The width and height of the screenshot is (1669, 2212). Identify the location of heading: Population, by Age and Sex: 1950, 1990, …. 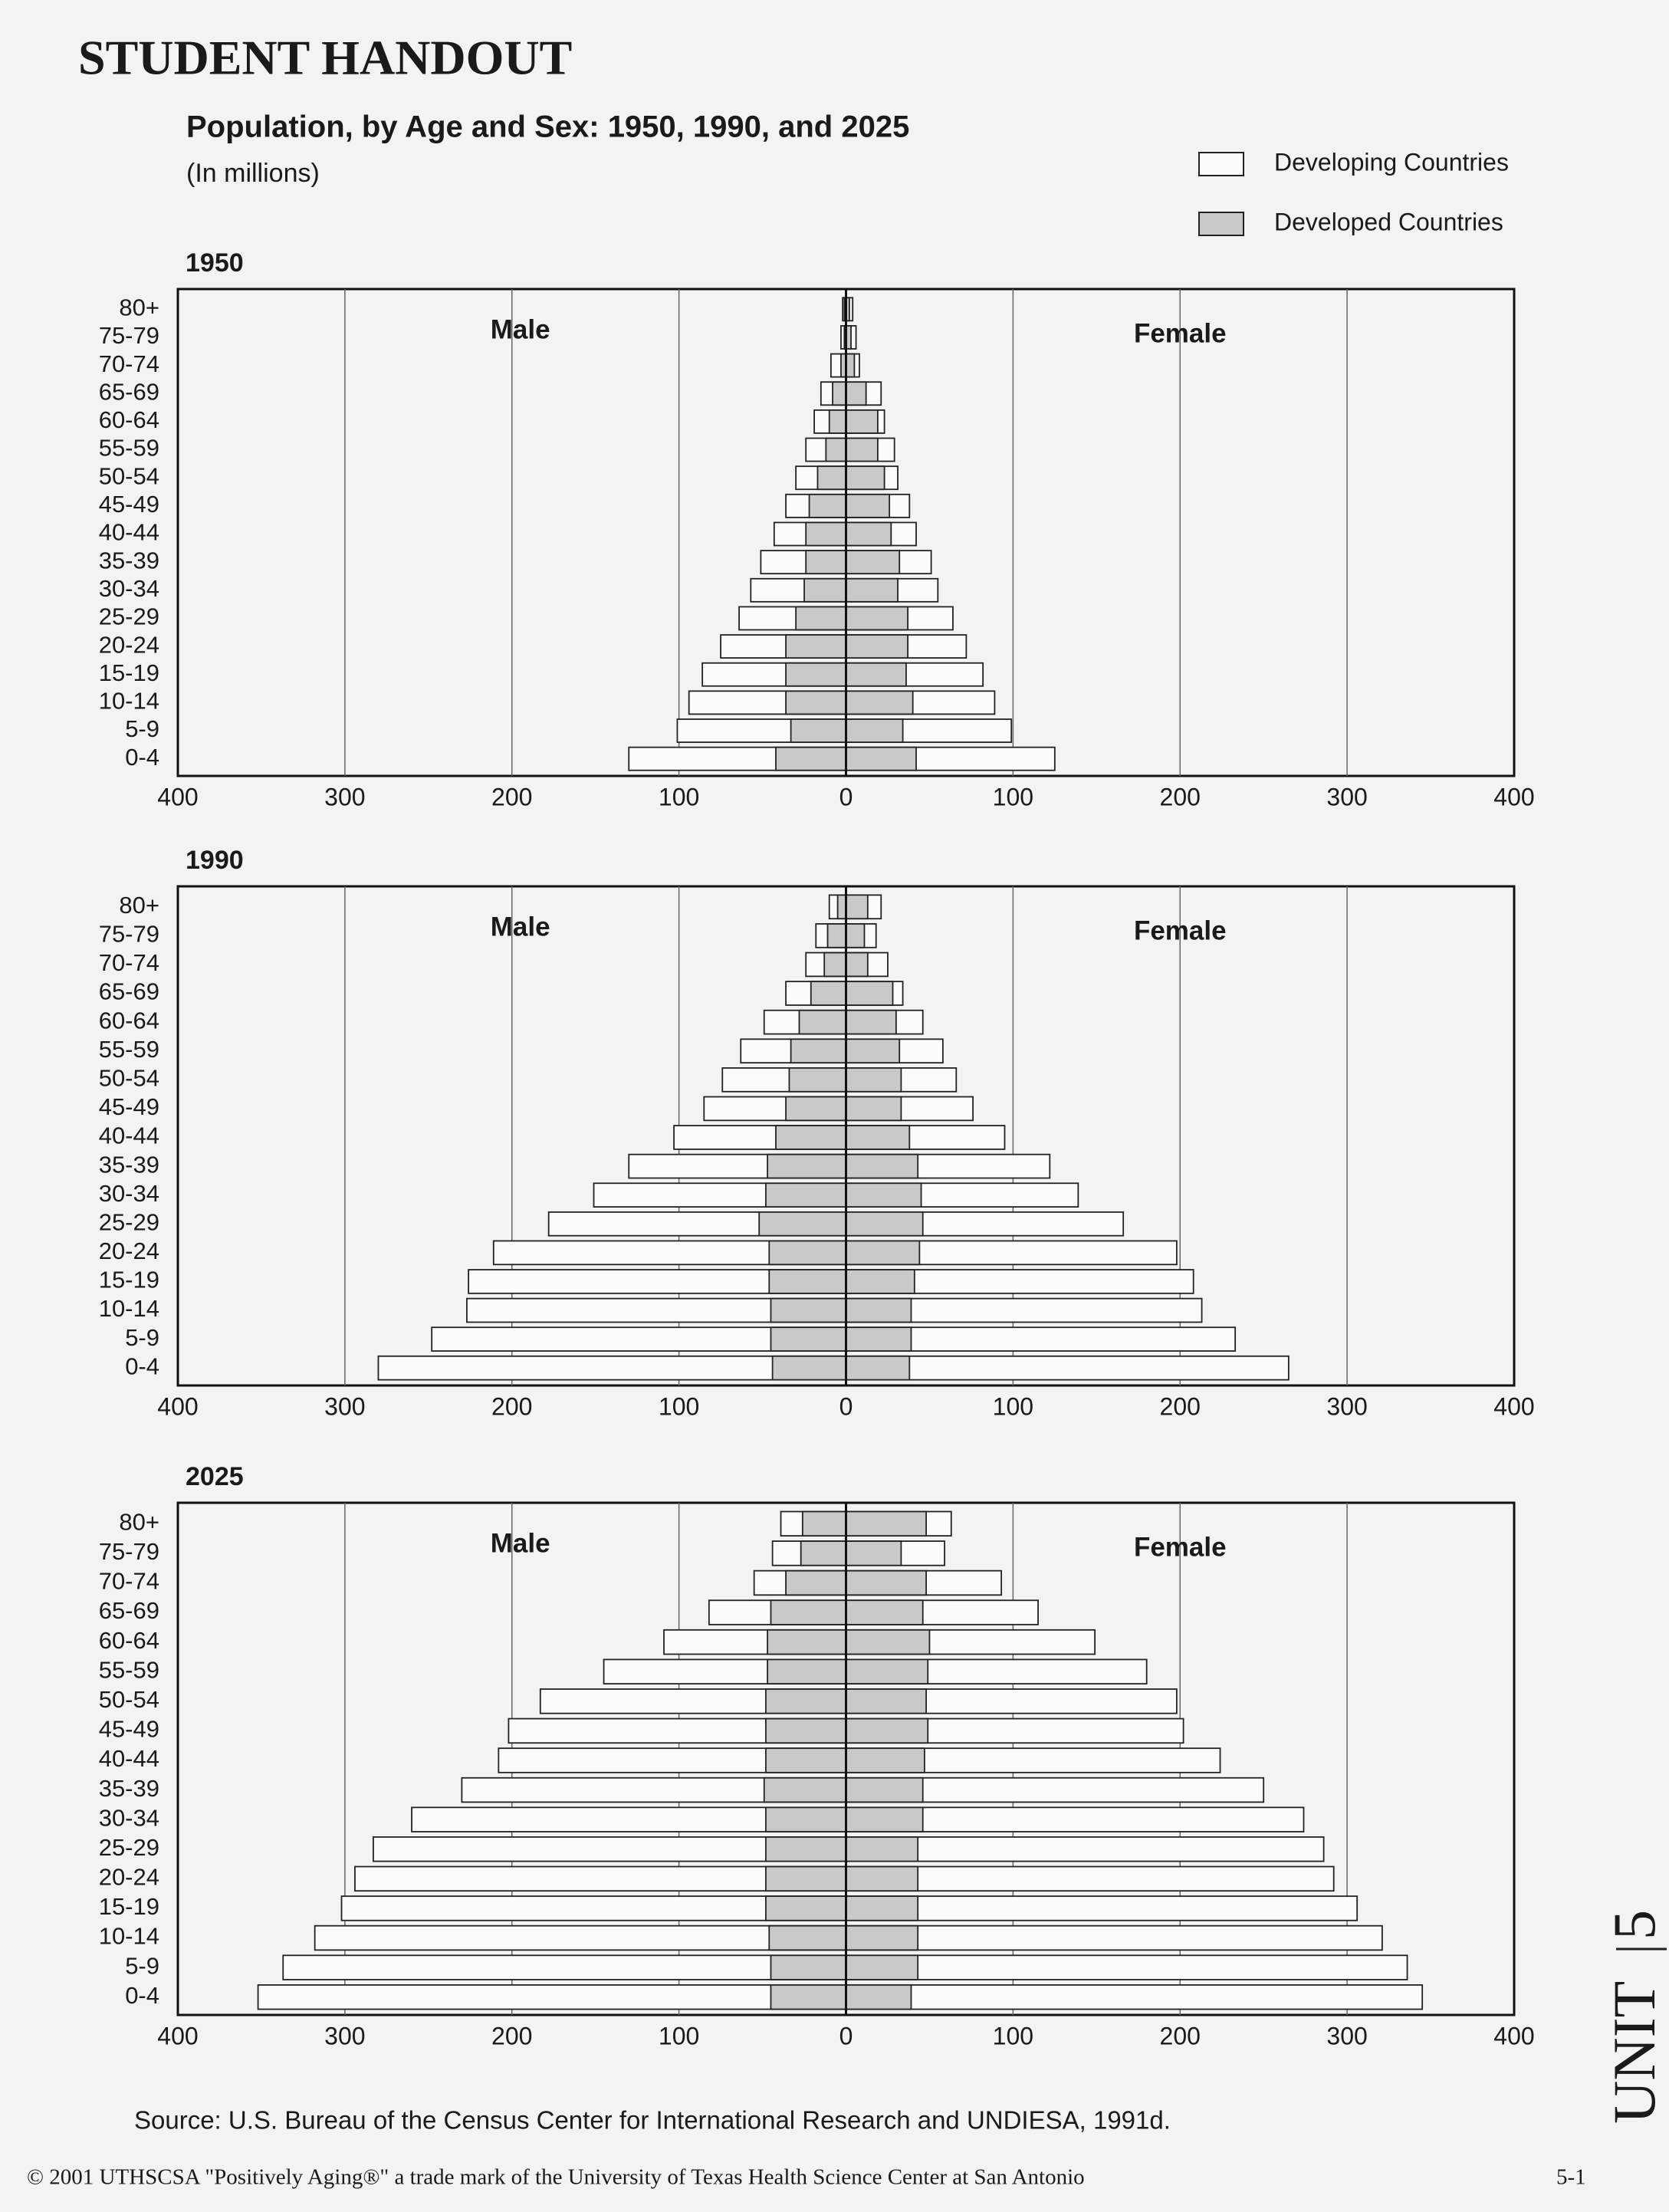
(548, 127).